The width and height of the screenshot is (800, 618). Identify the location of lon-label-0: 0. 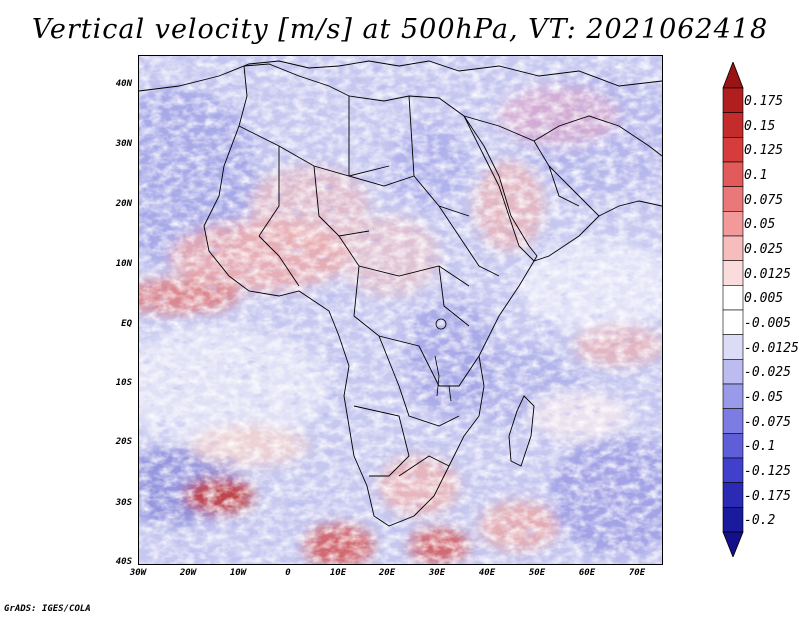
(288, 573).